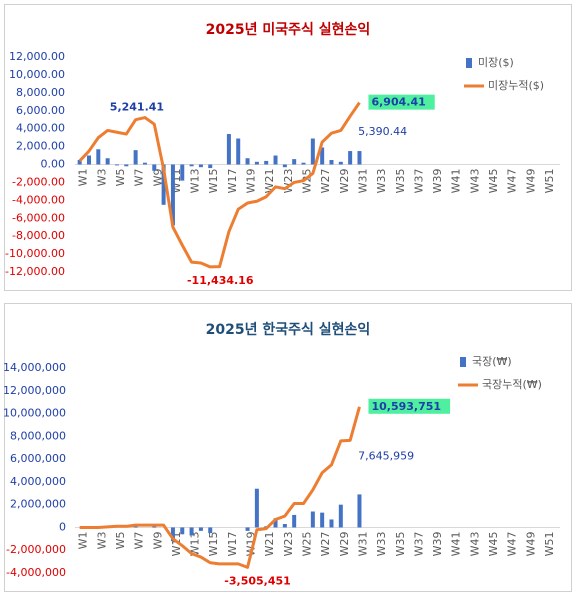 Image resolution: width=576 pixels, height=596 pixels. What do you see at coordinates (38, 235) in the screenshot?
I see `y-tick-label: -8,000.00` at bounding box center [38, 235].